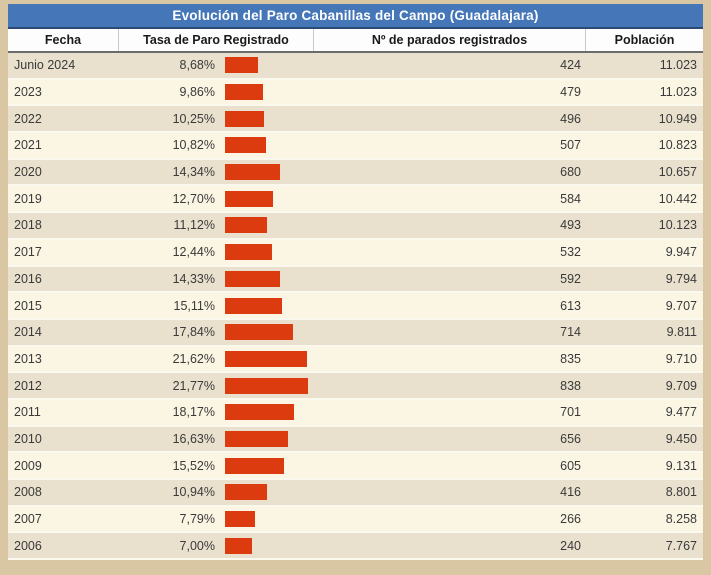 The image size is (711, 575). I want to click on poblacion-cell: 10.949, so click(677, 118).